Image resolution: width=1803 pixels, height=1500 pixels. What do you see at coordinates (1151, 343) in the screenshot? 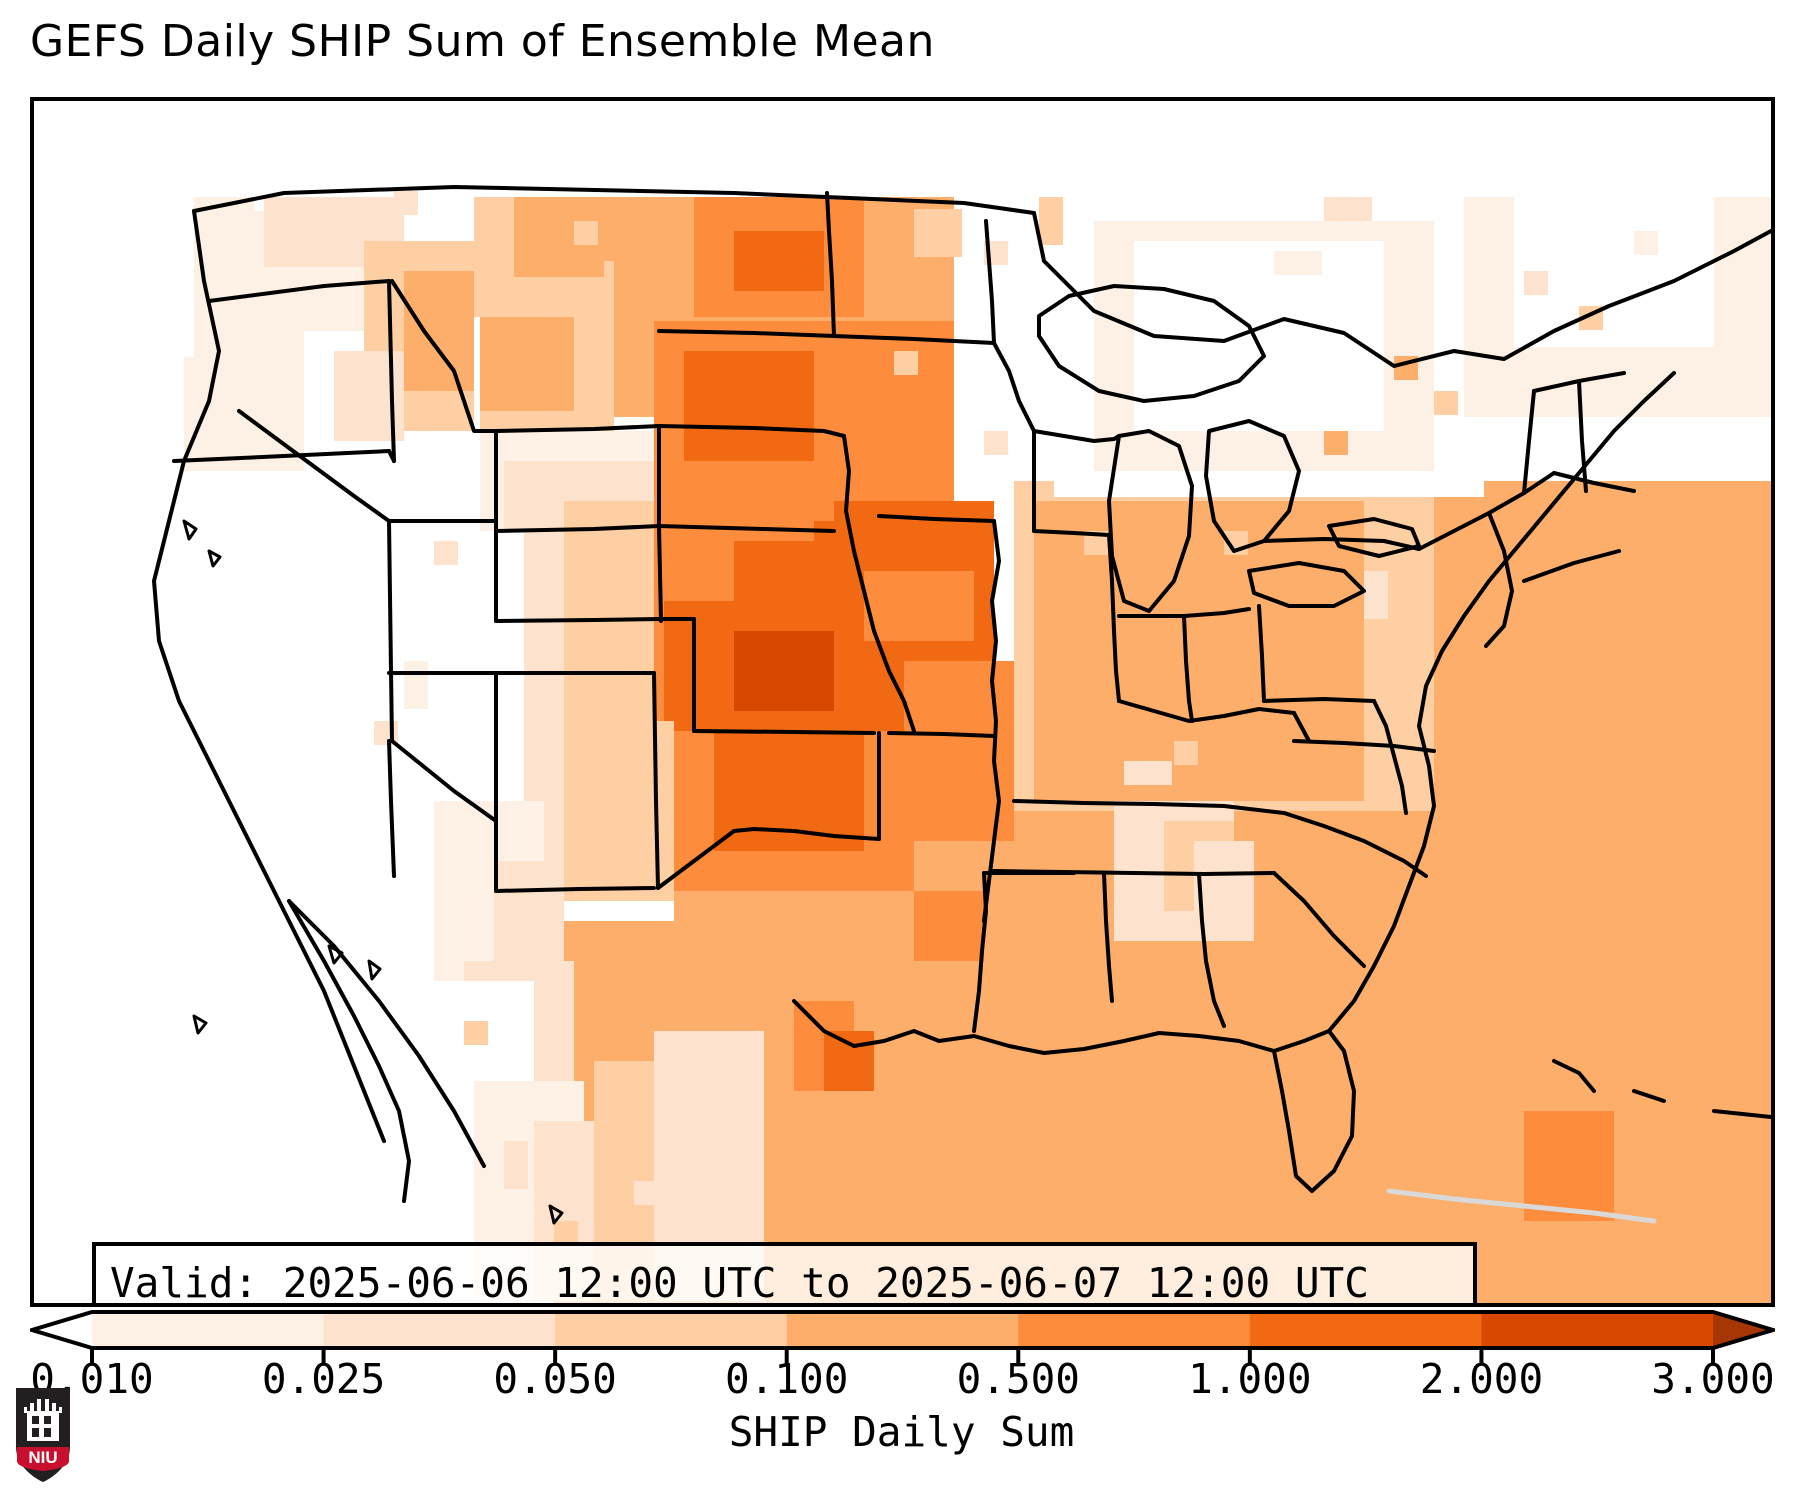
I see `lake-superior` at bounding box center [1151, 343].